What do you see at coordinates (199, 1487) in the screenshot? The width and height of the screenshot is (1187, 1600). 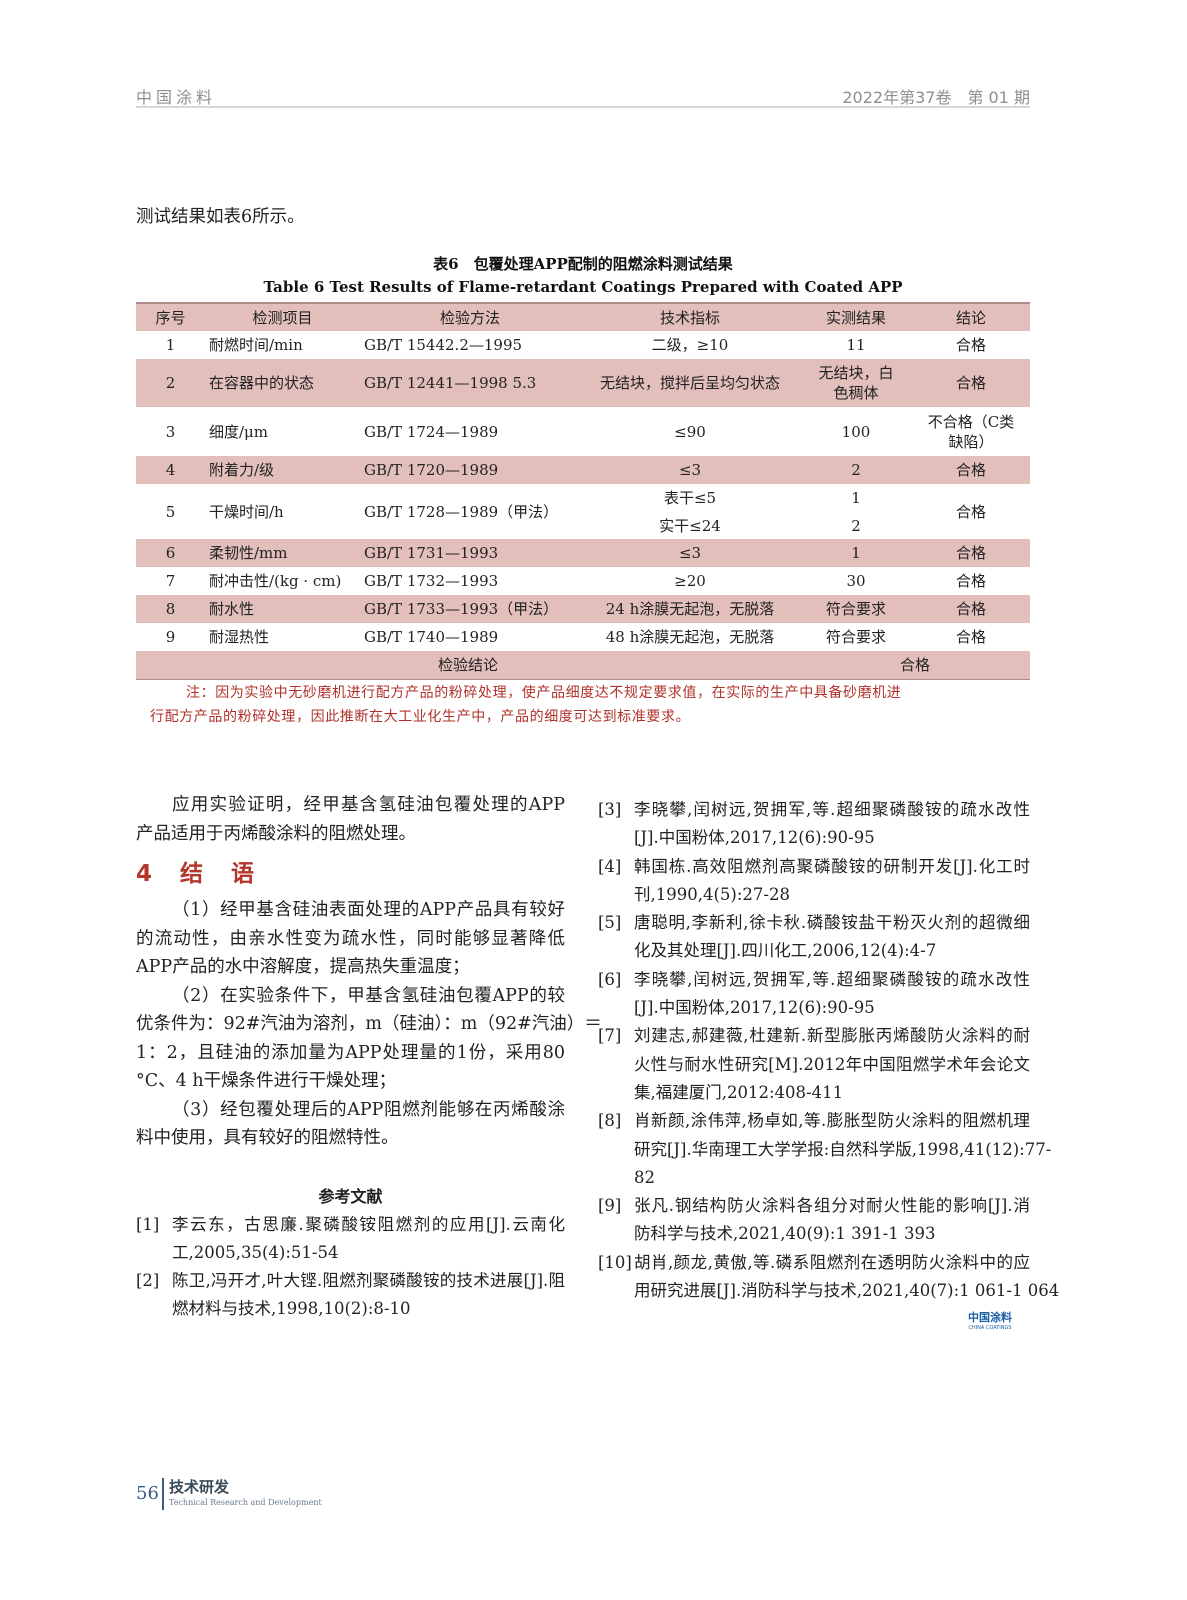 I see `footer-section-cn: 技术研发` at bounding box center [199, 1487].